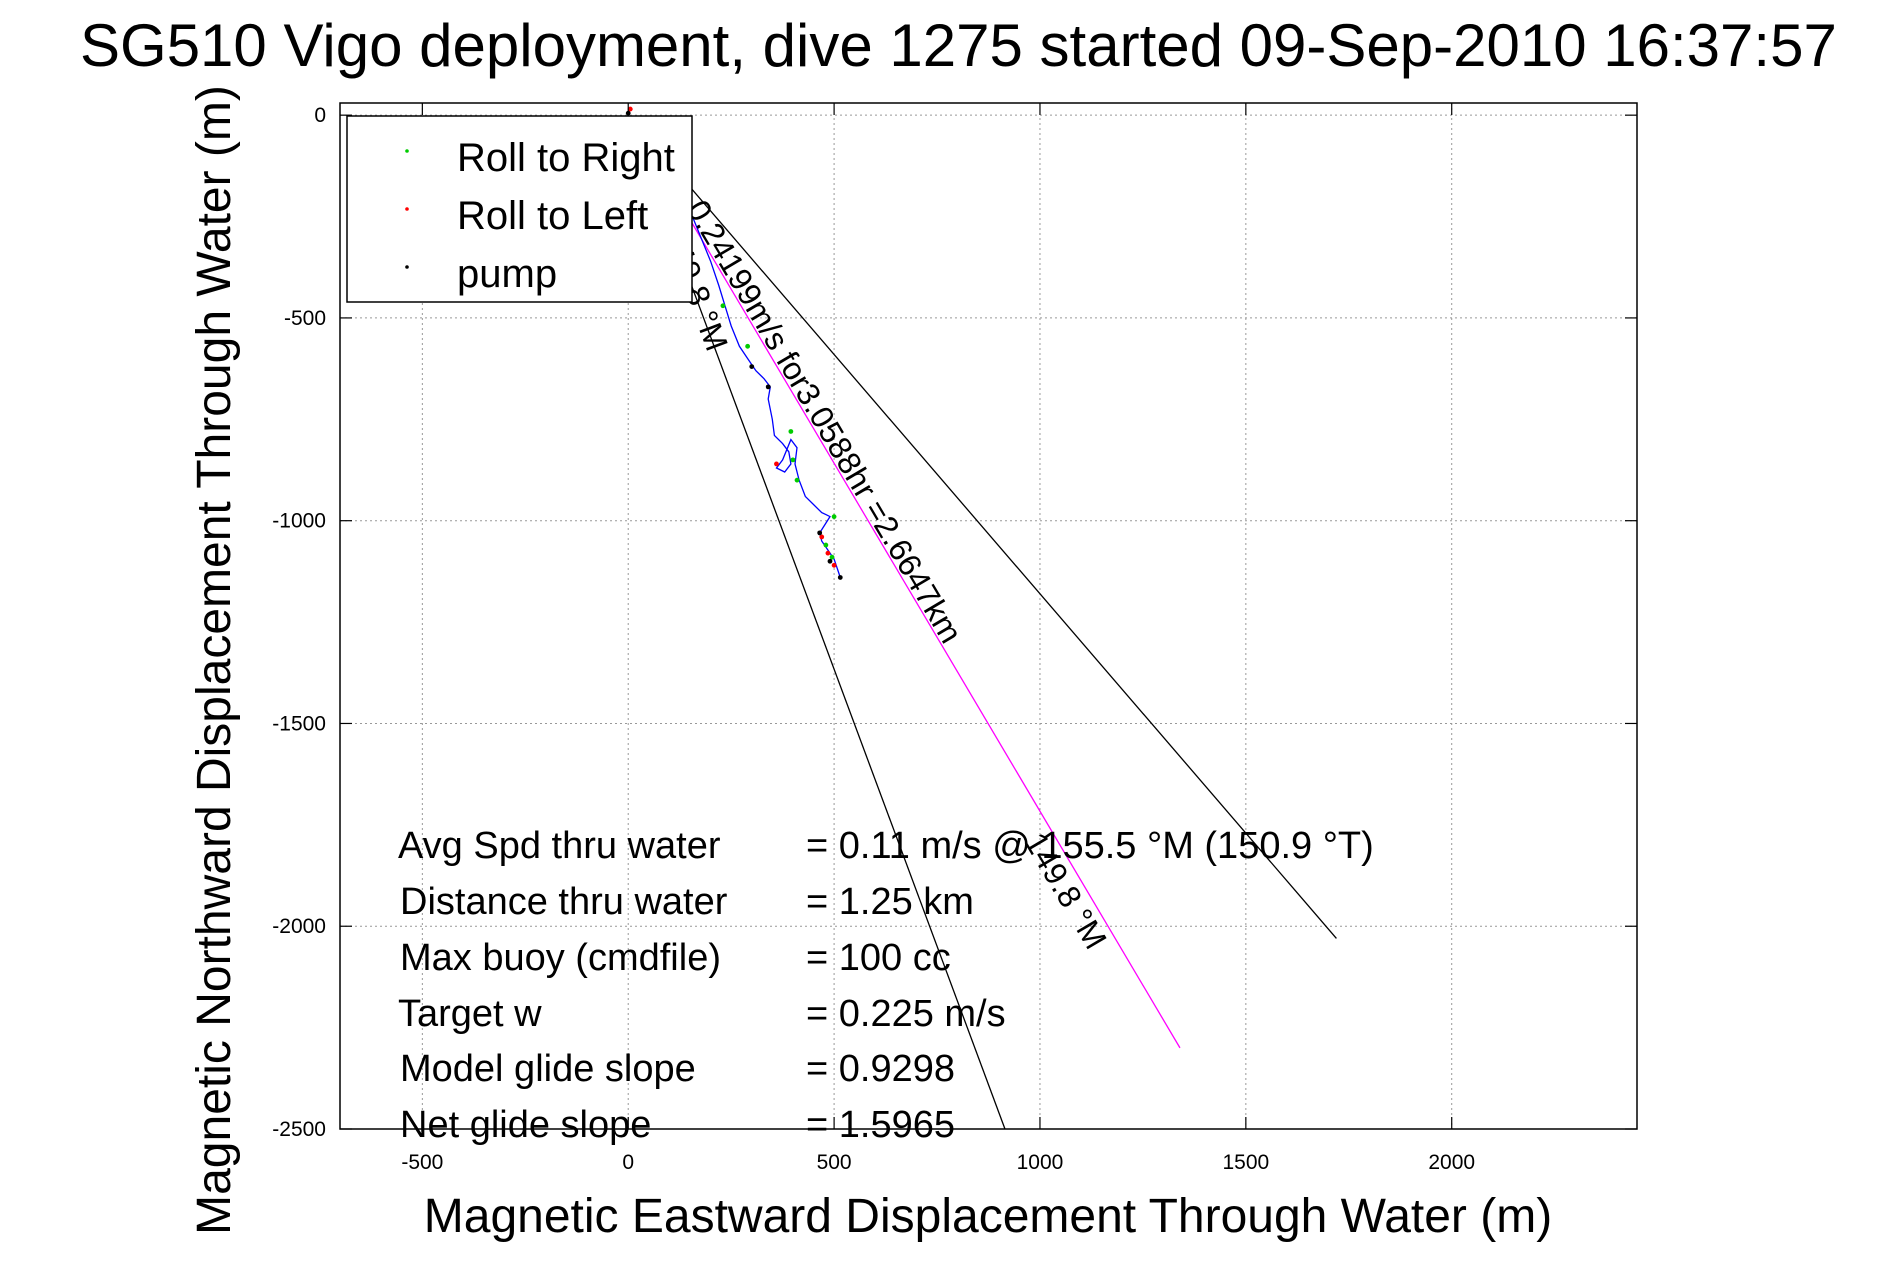  I want to click on y-tick-label: -1500, so click(299, 723).